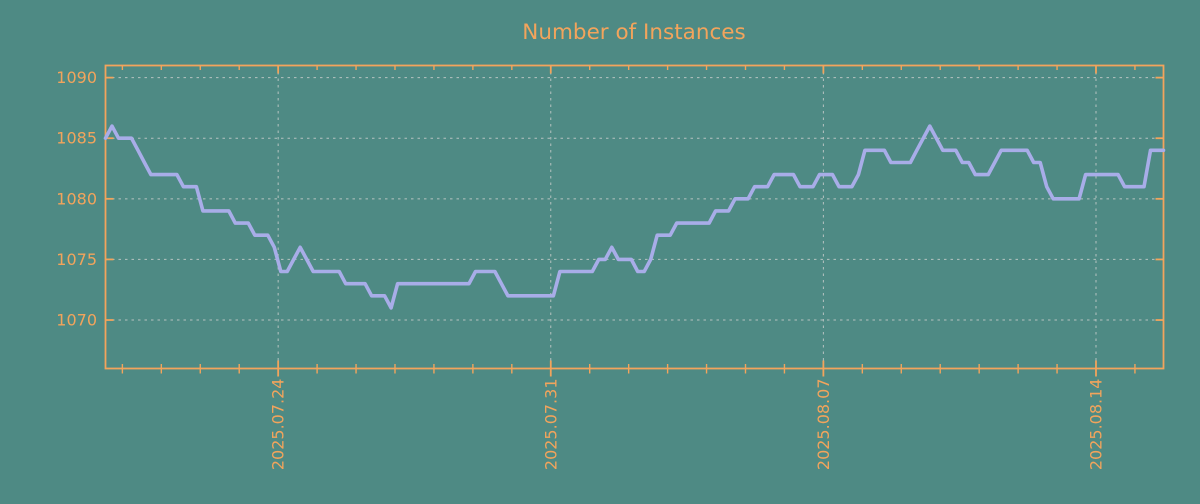  Describe the element at coordinates (550, 425) in the screenshot. I see `x-tick-label: 2025.07.31` at that location.